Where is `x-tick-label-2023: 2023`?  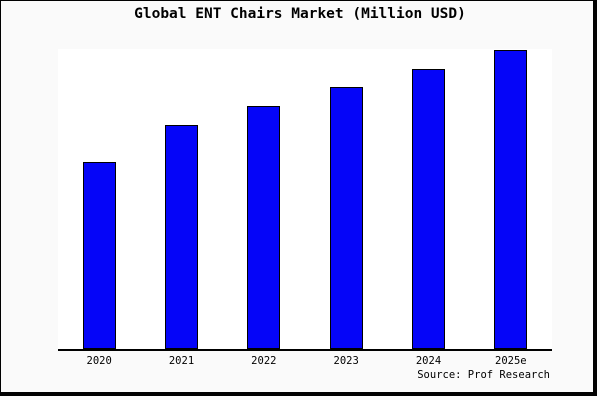 x-tick-label-2023: 2023 is located at coordinates (346, 361).